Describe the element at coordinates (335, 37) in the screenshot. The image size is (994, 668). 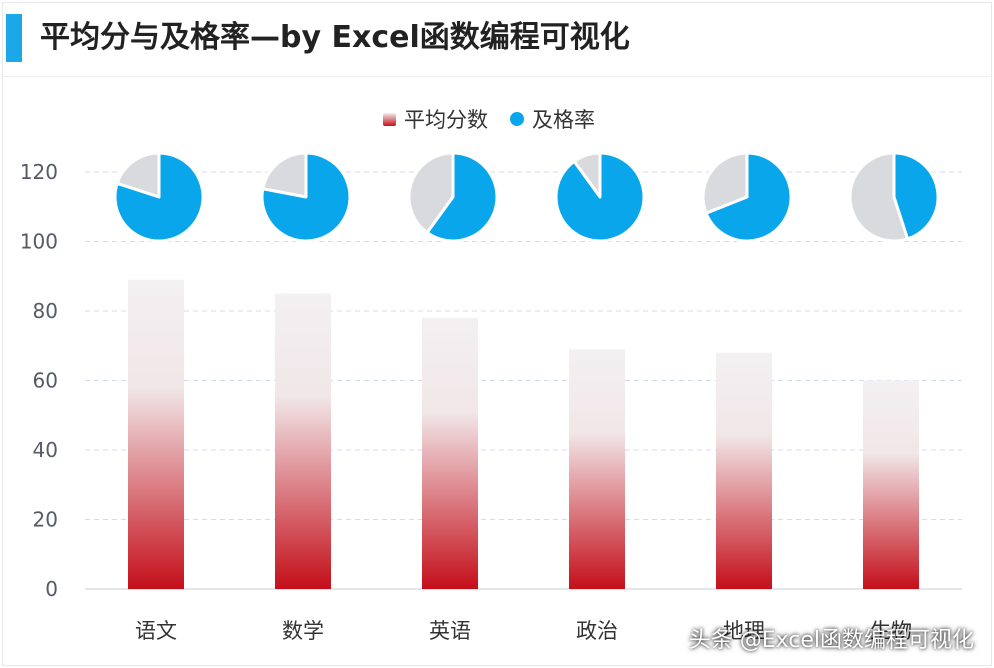
I see `page-title: 平均分与及格率—by Excel函数编程可视化` at that location.